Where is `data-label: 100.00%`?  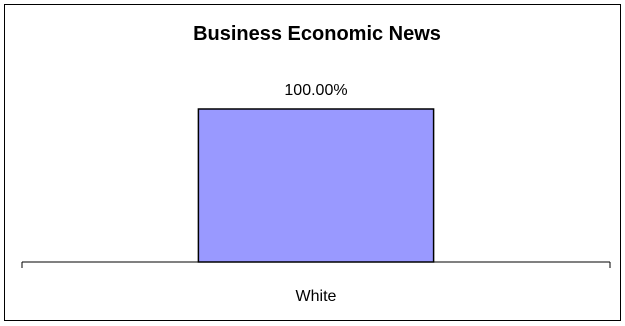
data-label: 100.00% is located at coordinates (315, 90).